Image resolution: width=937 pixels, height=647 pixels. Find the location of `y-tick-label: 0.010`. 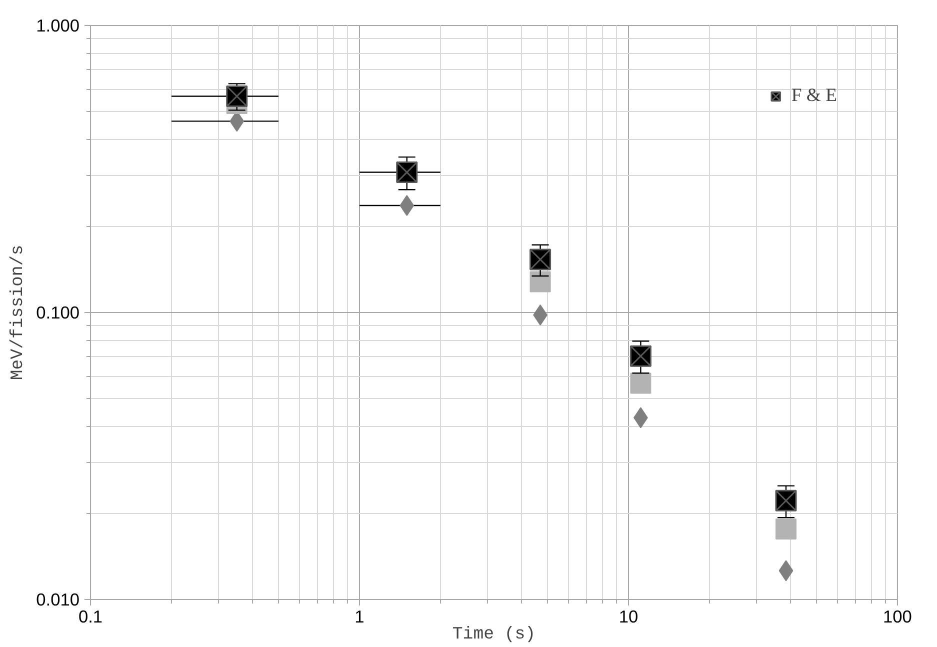

y-tick-label: 0.010 is located at coordinates (58, 600).